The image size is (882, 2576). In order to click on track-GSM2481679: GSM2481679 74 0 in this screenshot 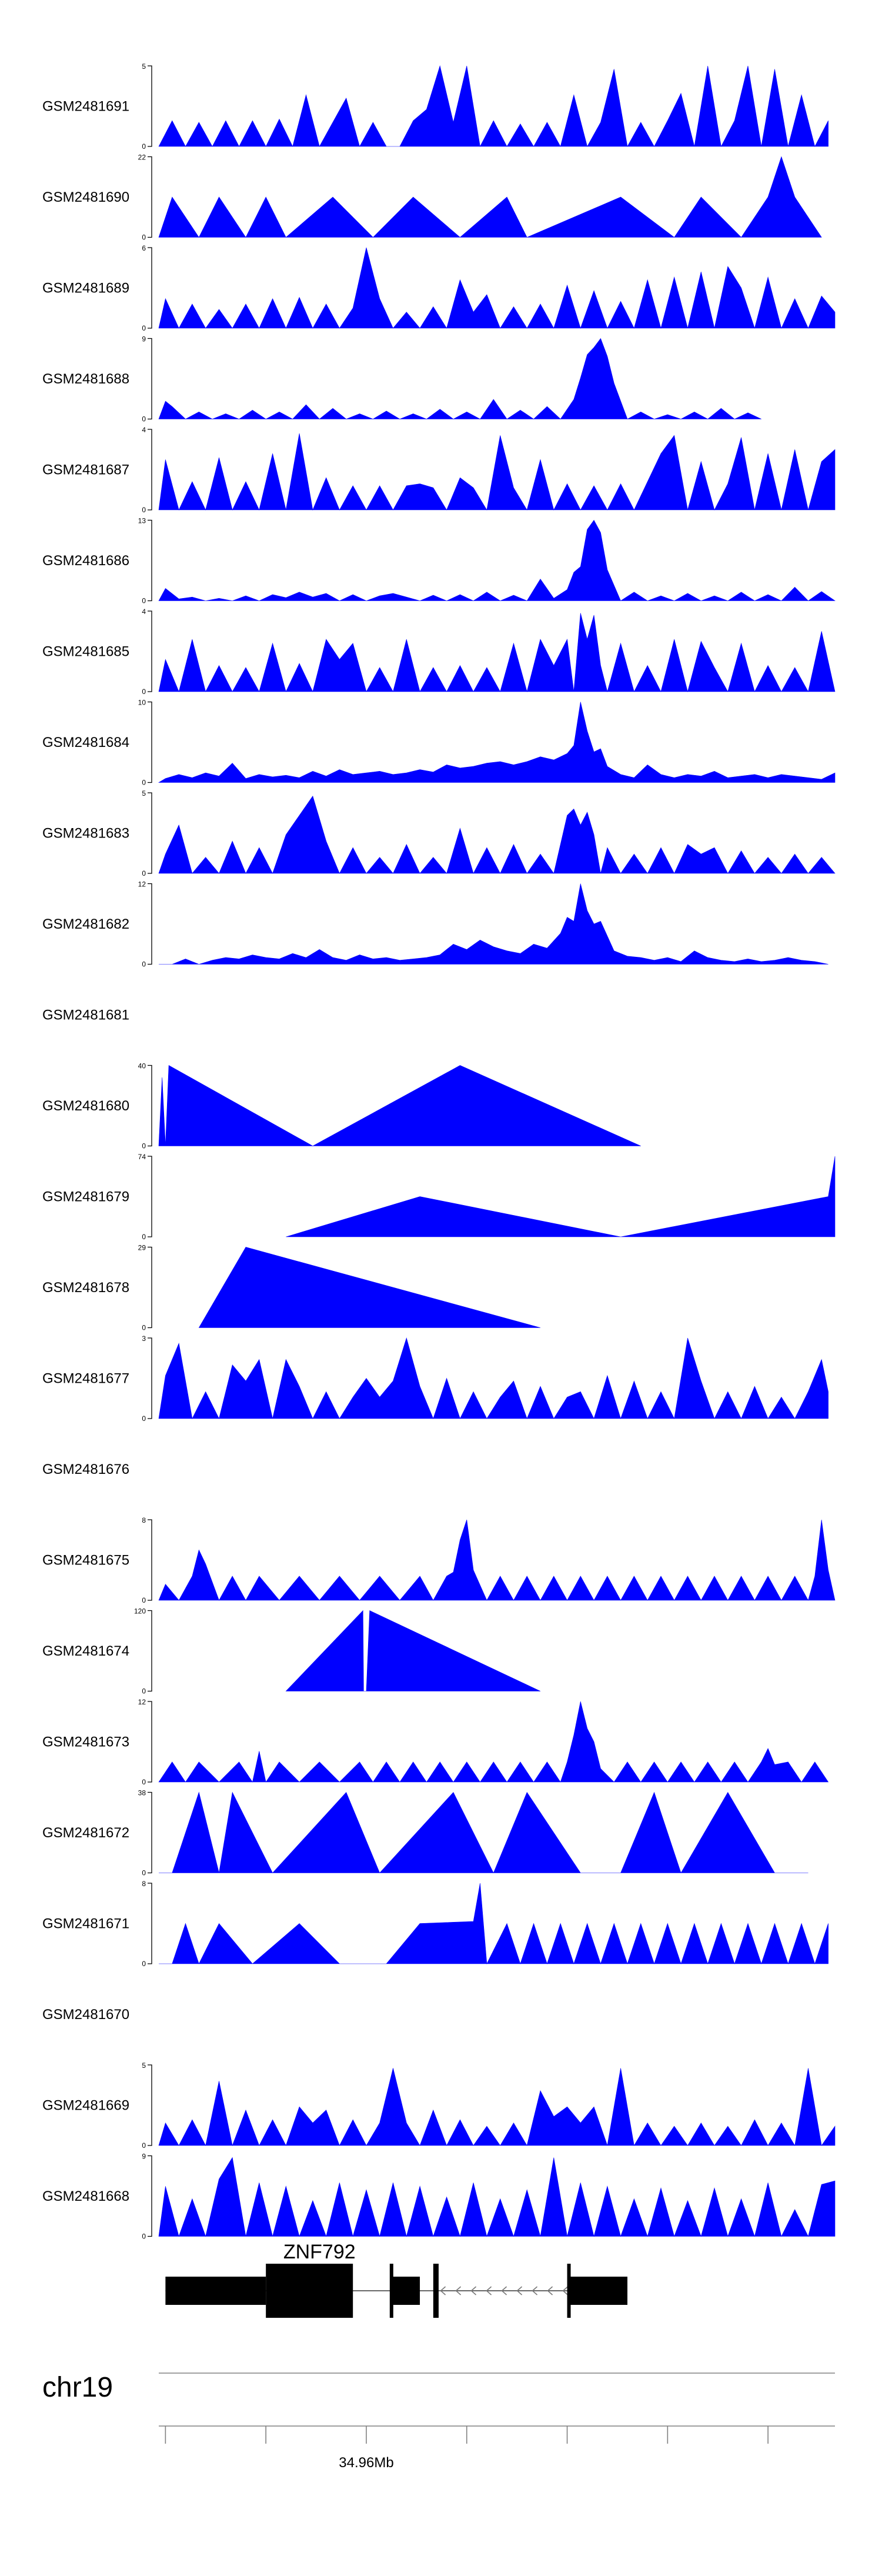, I will do `click(439, 1197)`.